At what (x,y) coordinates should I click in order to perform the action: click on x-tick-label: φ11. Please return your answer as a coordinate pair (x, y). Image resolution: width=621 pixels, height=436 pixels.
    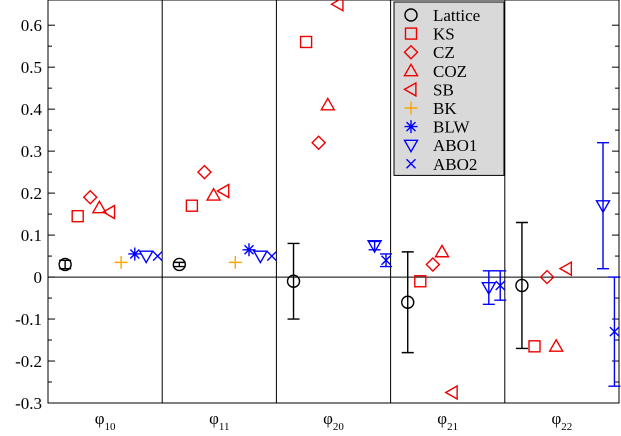
    Looking at the image, I should click on (219, 421).